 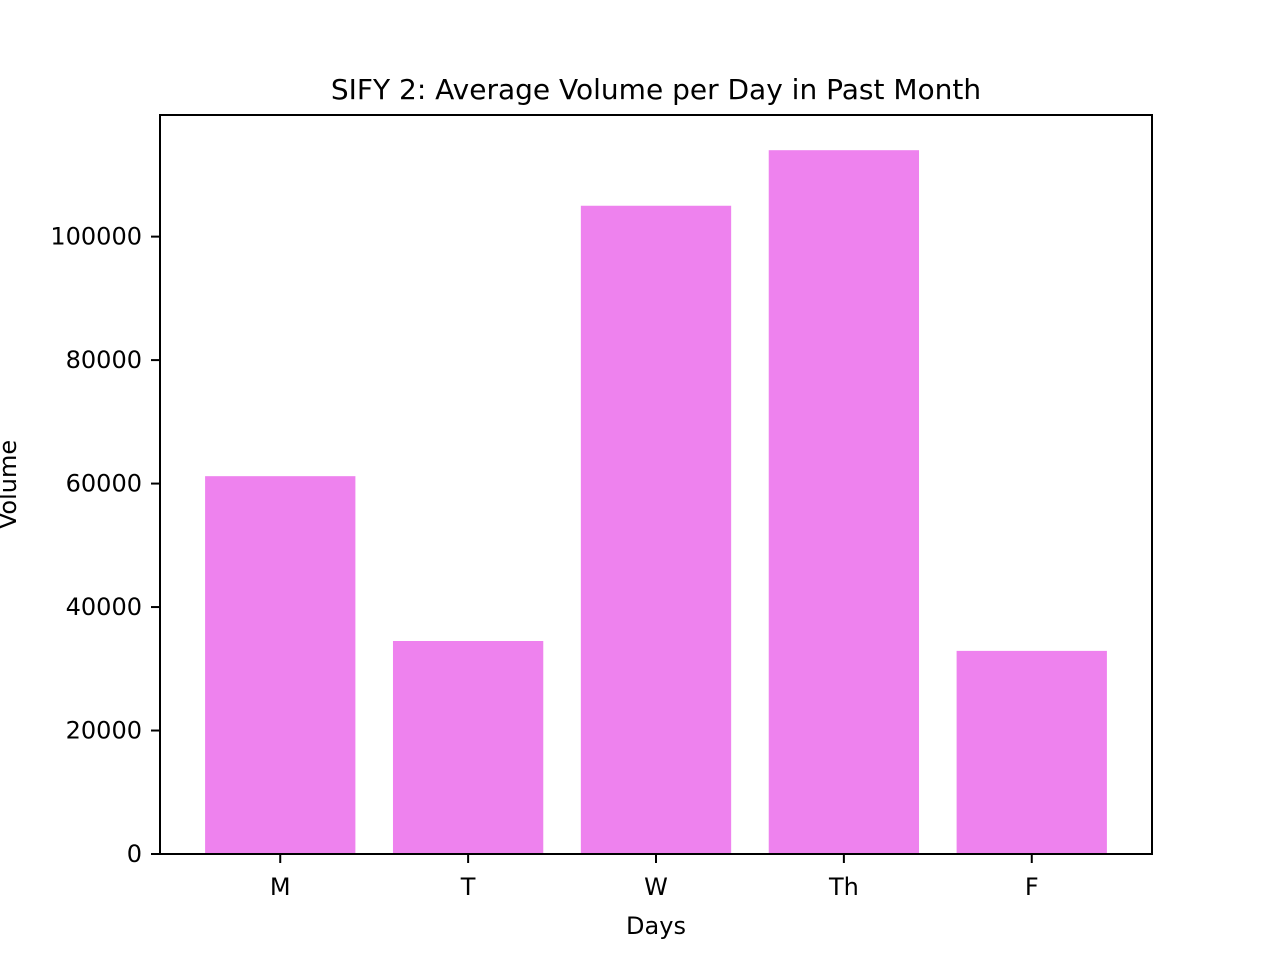 I want to click on bar-f, so click(x=1031, y=752).